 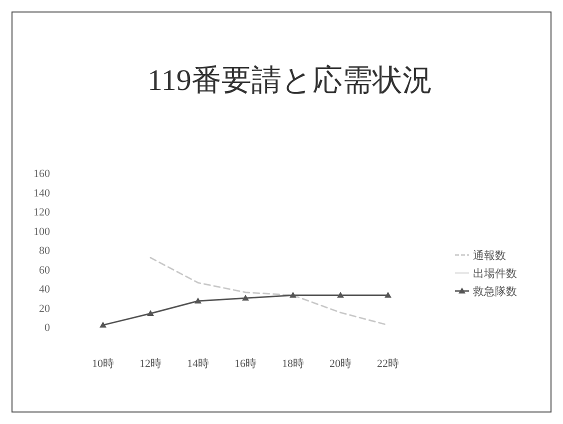 I want to click on y-tick-label: 20, so click(x=44, y=308).